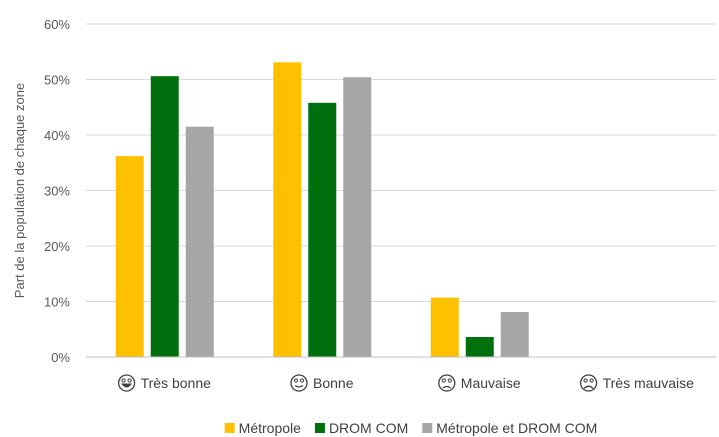 This screenshot has height=437, width=719. What do you see at coordinates (516, 428) in the screenshot?
I see `legend-label: Métropole et DROM COM` at bounding box center [516, 428].